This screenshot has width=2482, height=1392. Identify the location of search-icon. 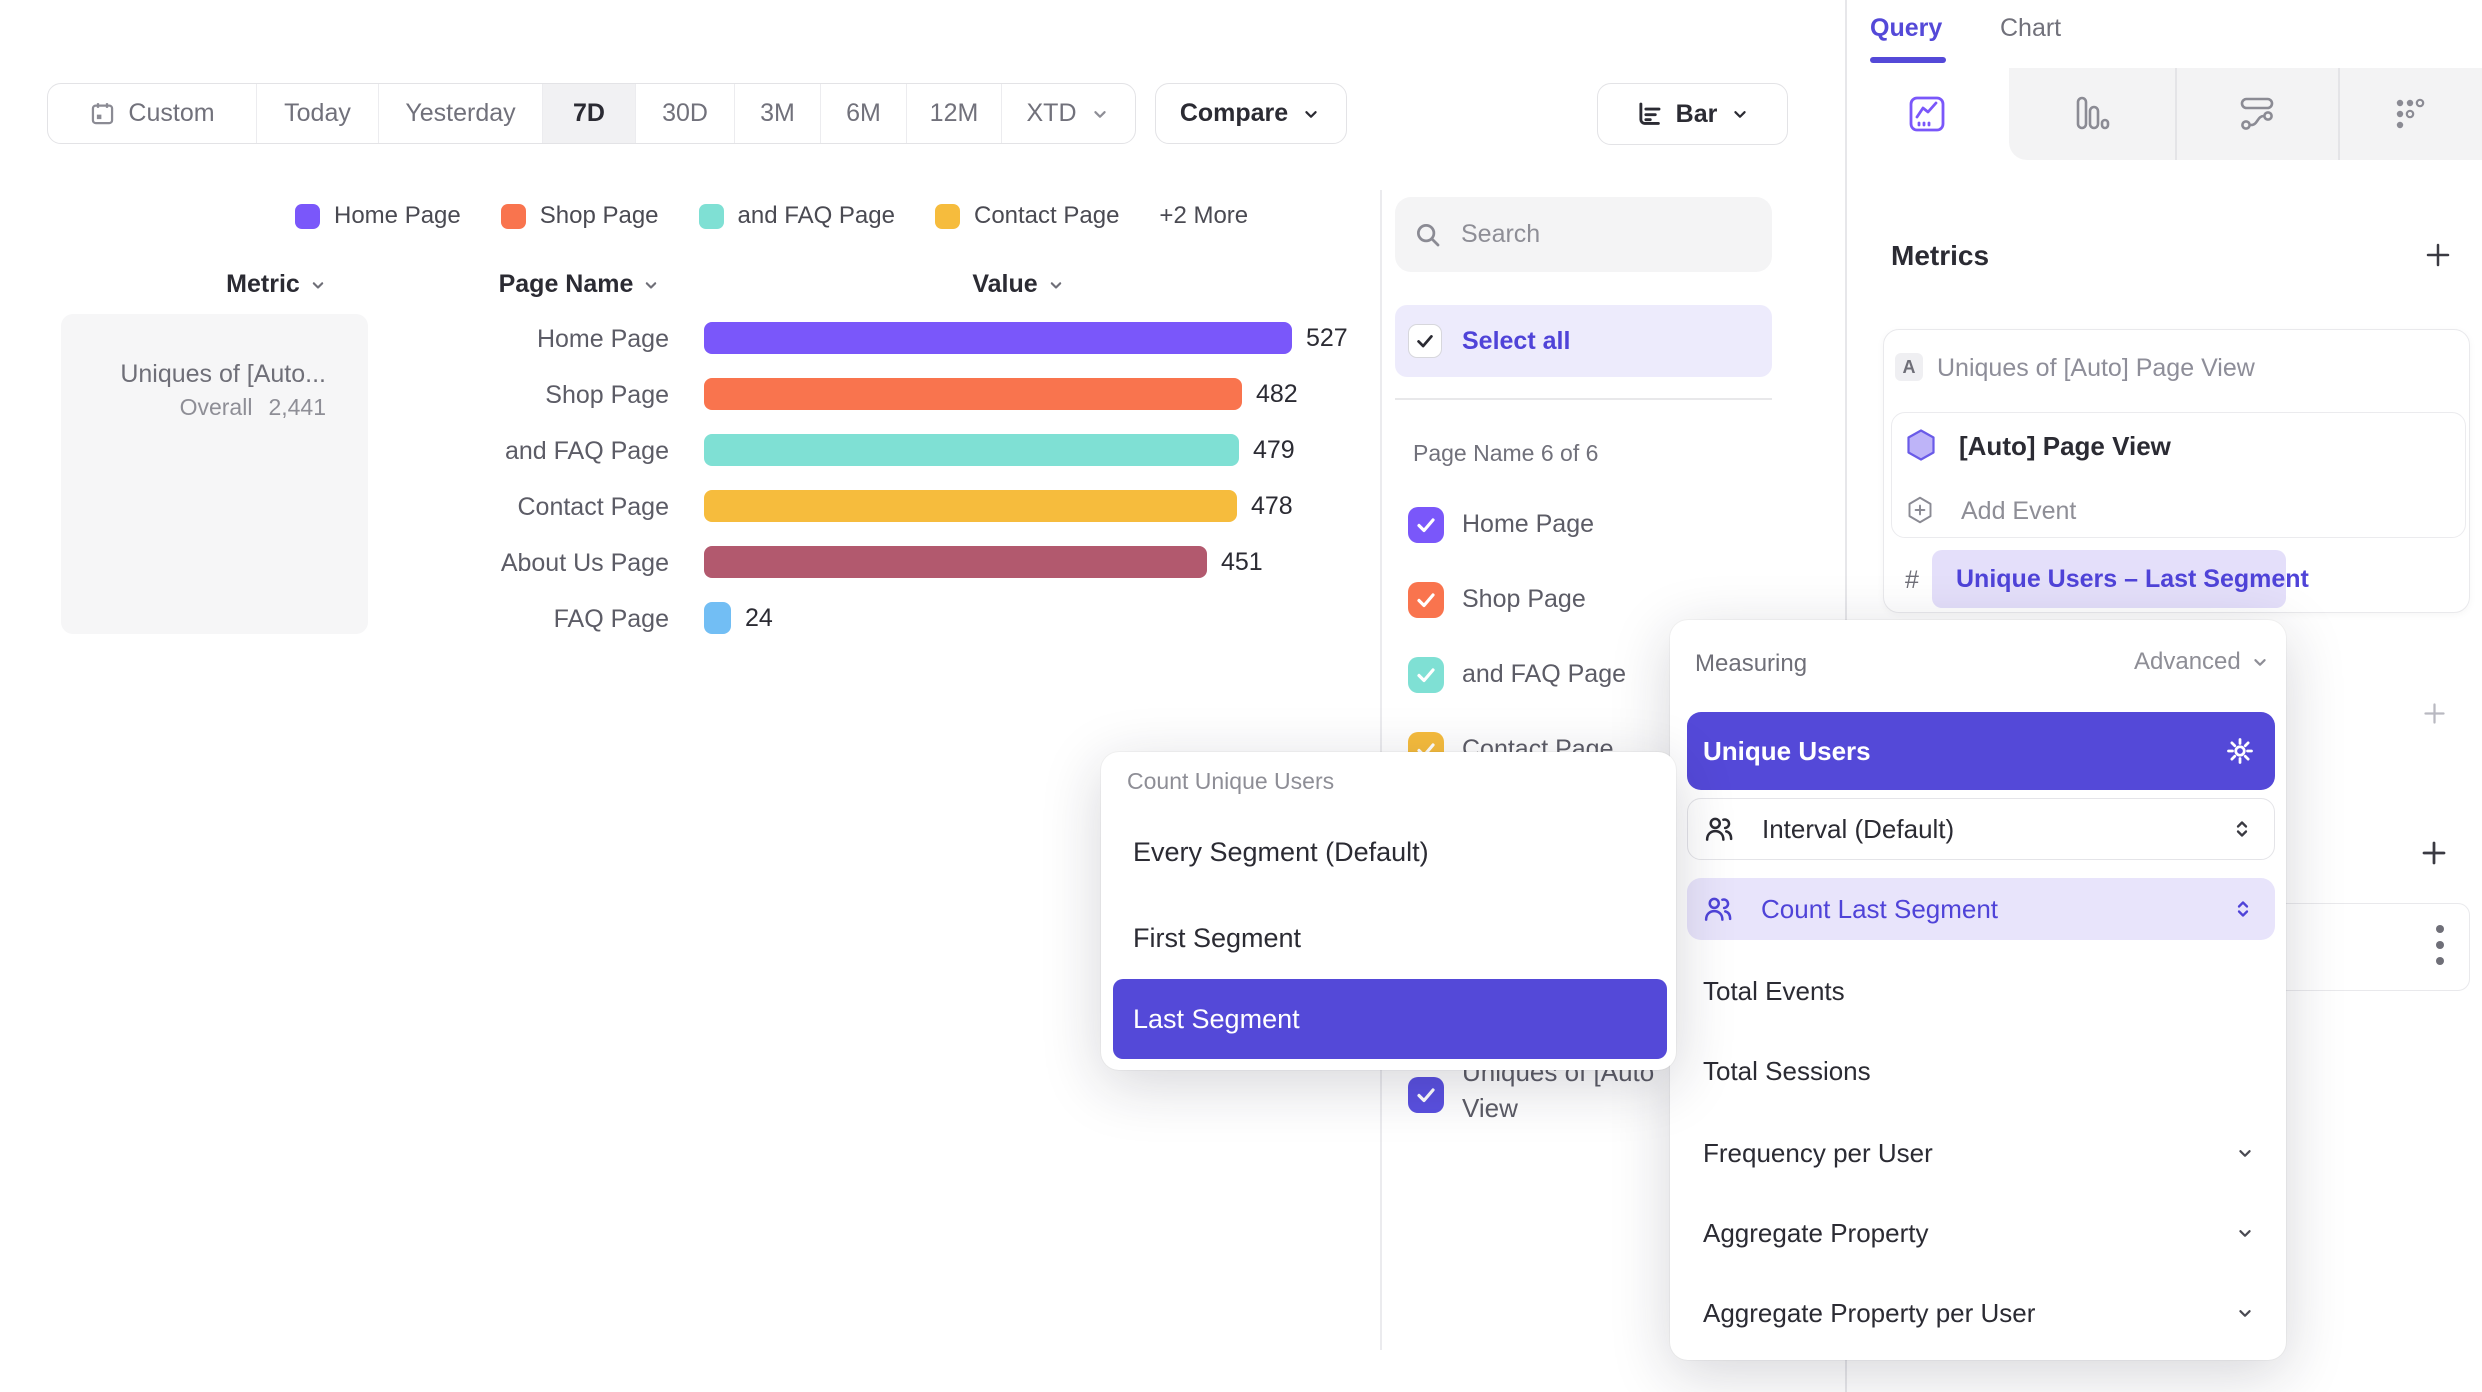
(1428, 235).